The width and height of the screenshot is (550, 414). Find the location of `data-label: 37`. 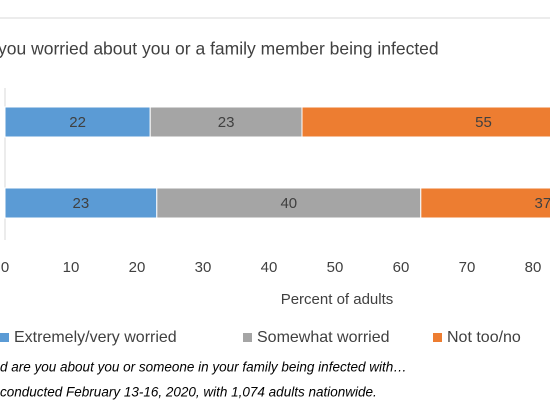

data-label: 37 is located at coordinates (542, 203).